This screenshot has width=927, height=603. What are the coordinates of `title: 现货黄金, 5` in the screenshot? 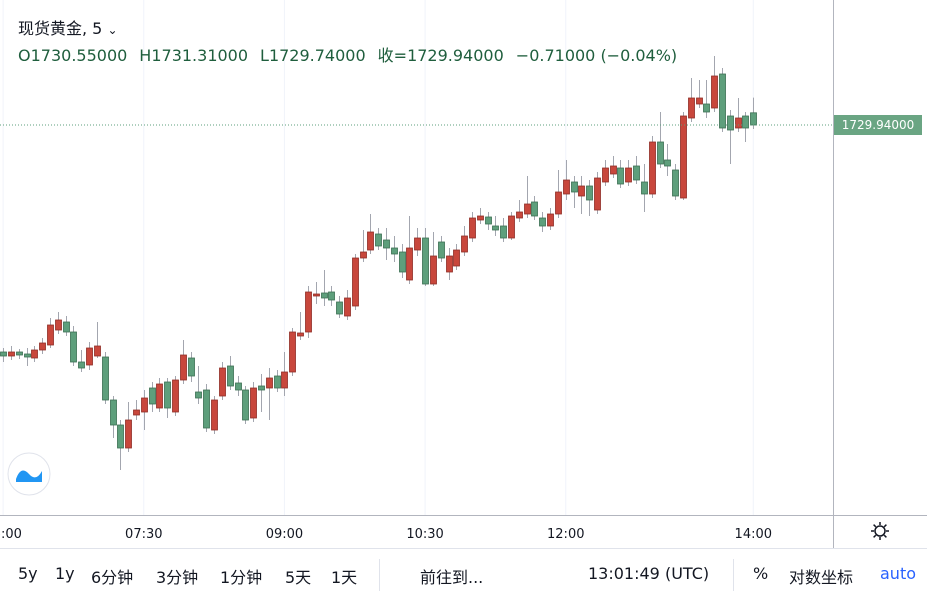 It's located at (60, 28).